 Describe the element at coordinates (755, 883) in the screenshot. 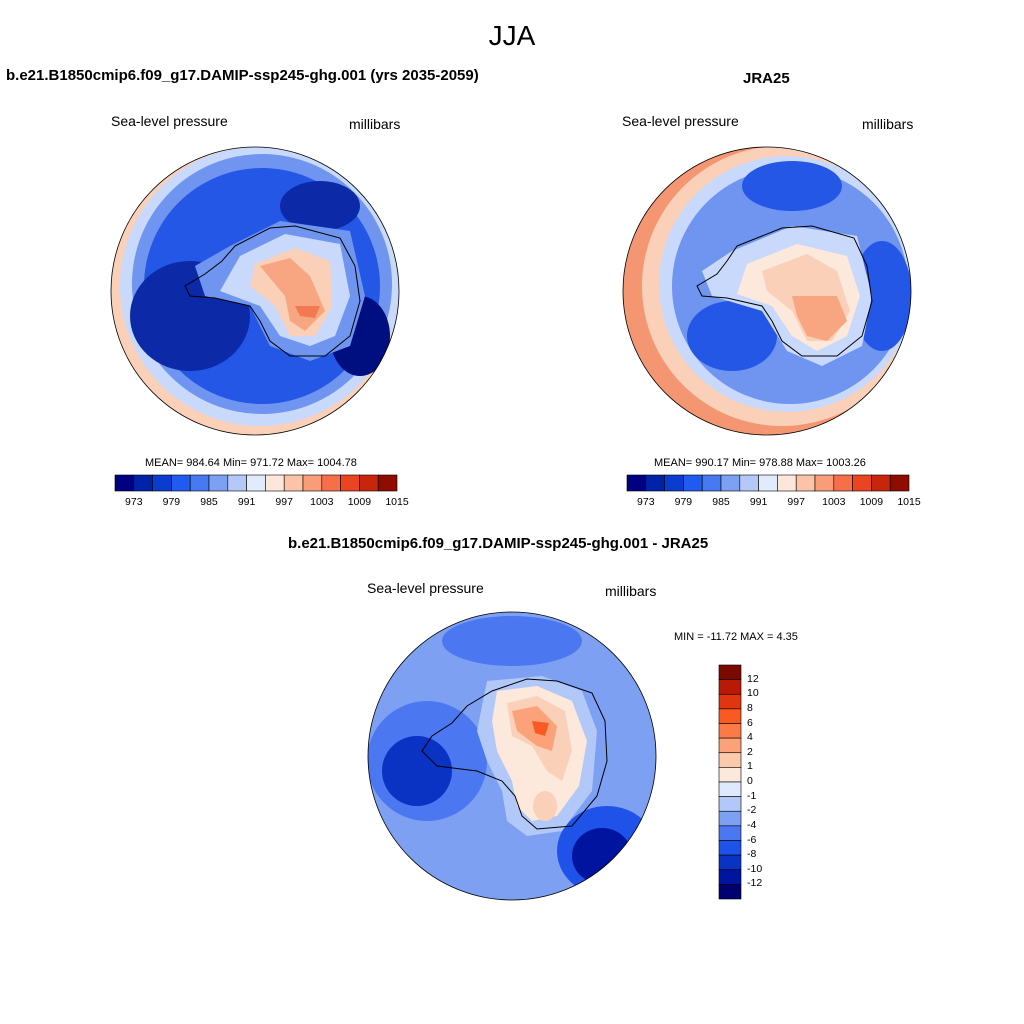

I see `colorbar-tick-label: -12` at that location.